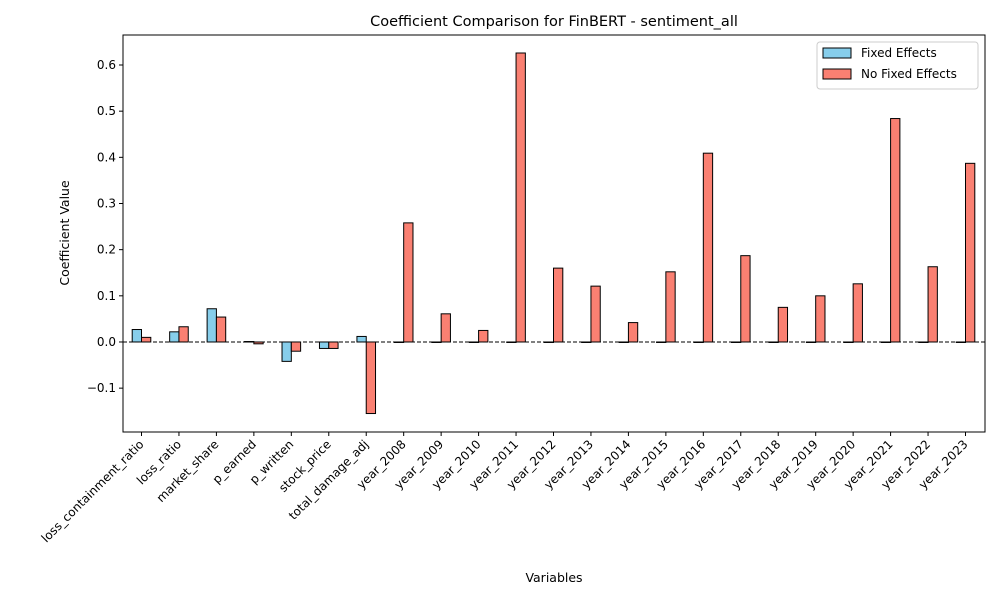 The height and width of the screenshot is (600, 1000). Describe the element at coordinates (970, 252) in the screenshot. I see `bar-no-fixed-effects-year_2023` at that location.